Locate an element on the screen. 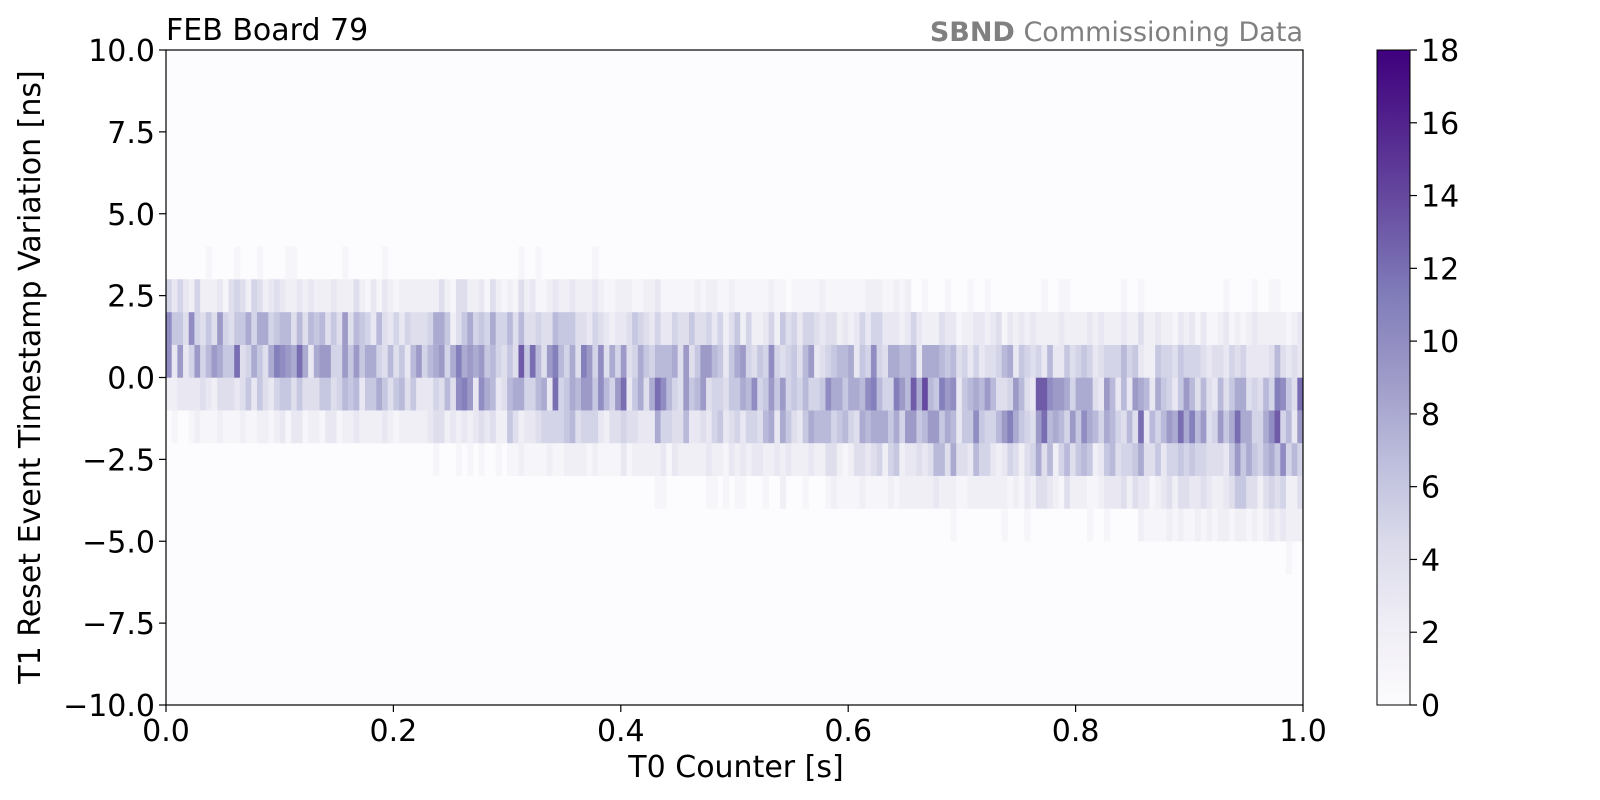 Image resolution: width=1600 pixels, height=800 pixels. colorbar is located at coordinates (1393, 377).